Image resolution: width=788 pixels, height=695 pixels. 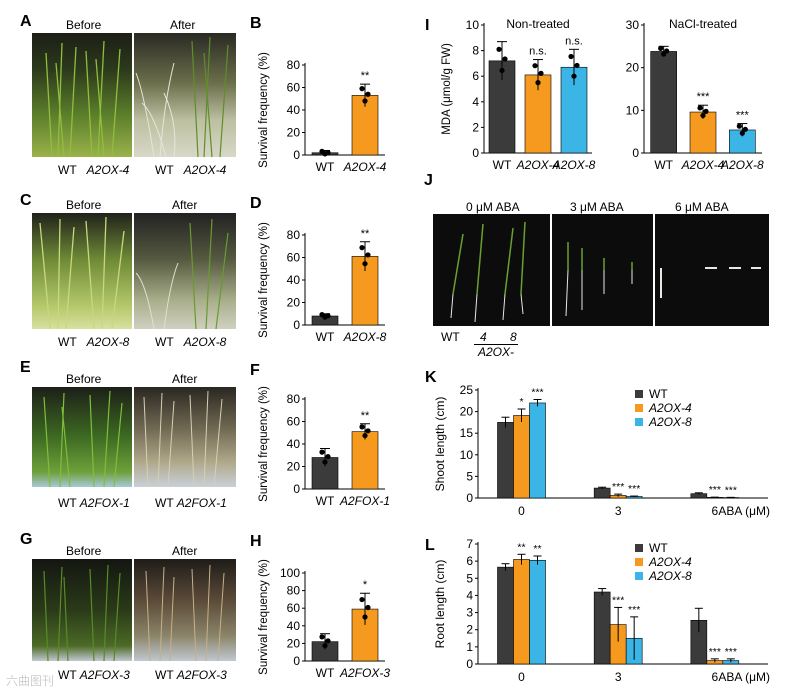 What do you see at coordinates (364, 501) in the screenshot?
I see `x-tick-label: A2FOX-1` at bounding box center [364, 501].